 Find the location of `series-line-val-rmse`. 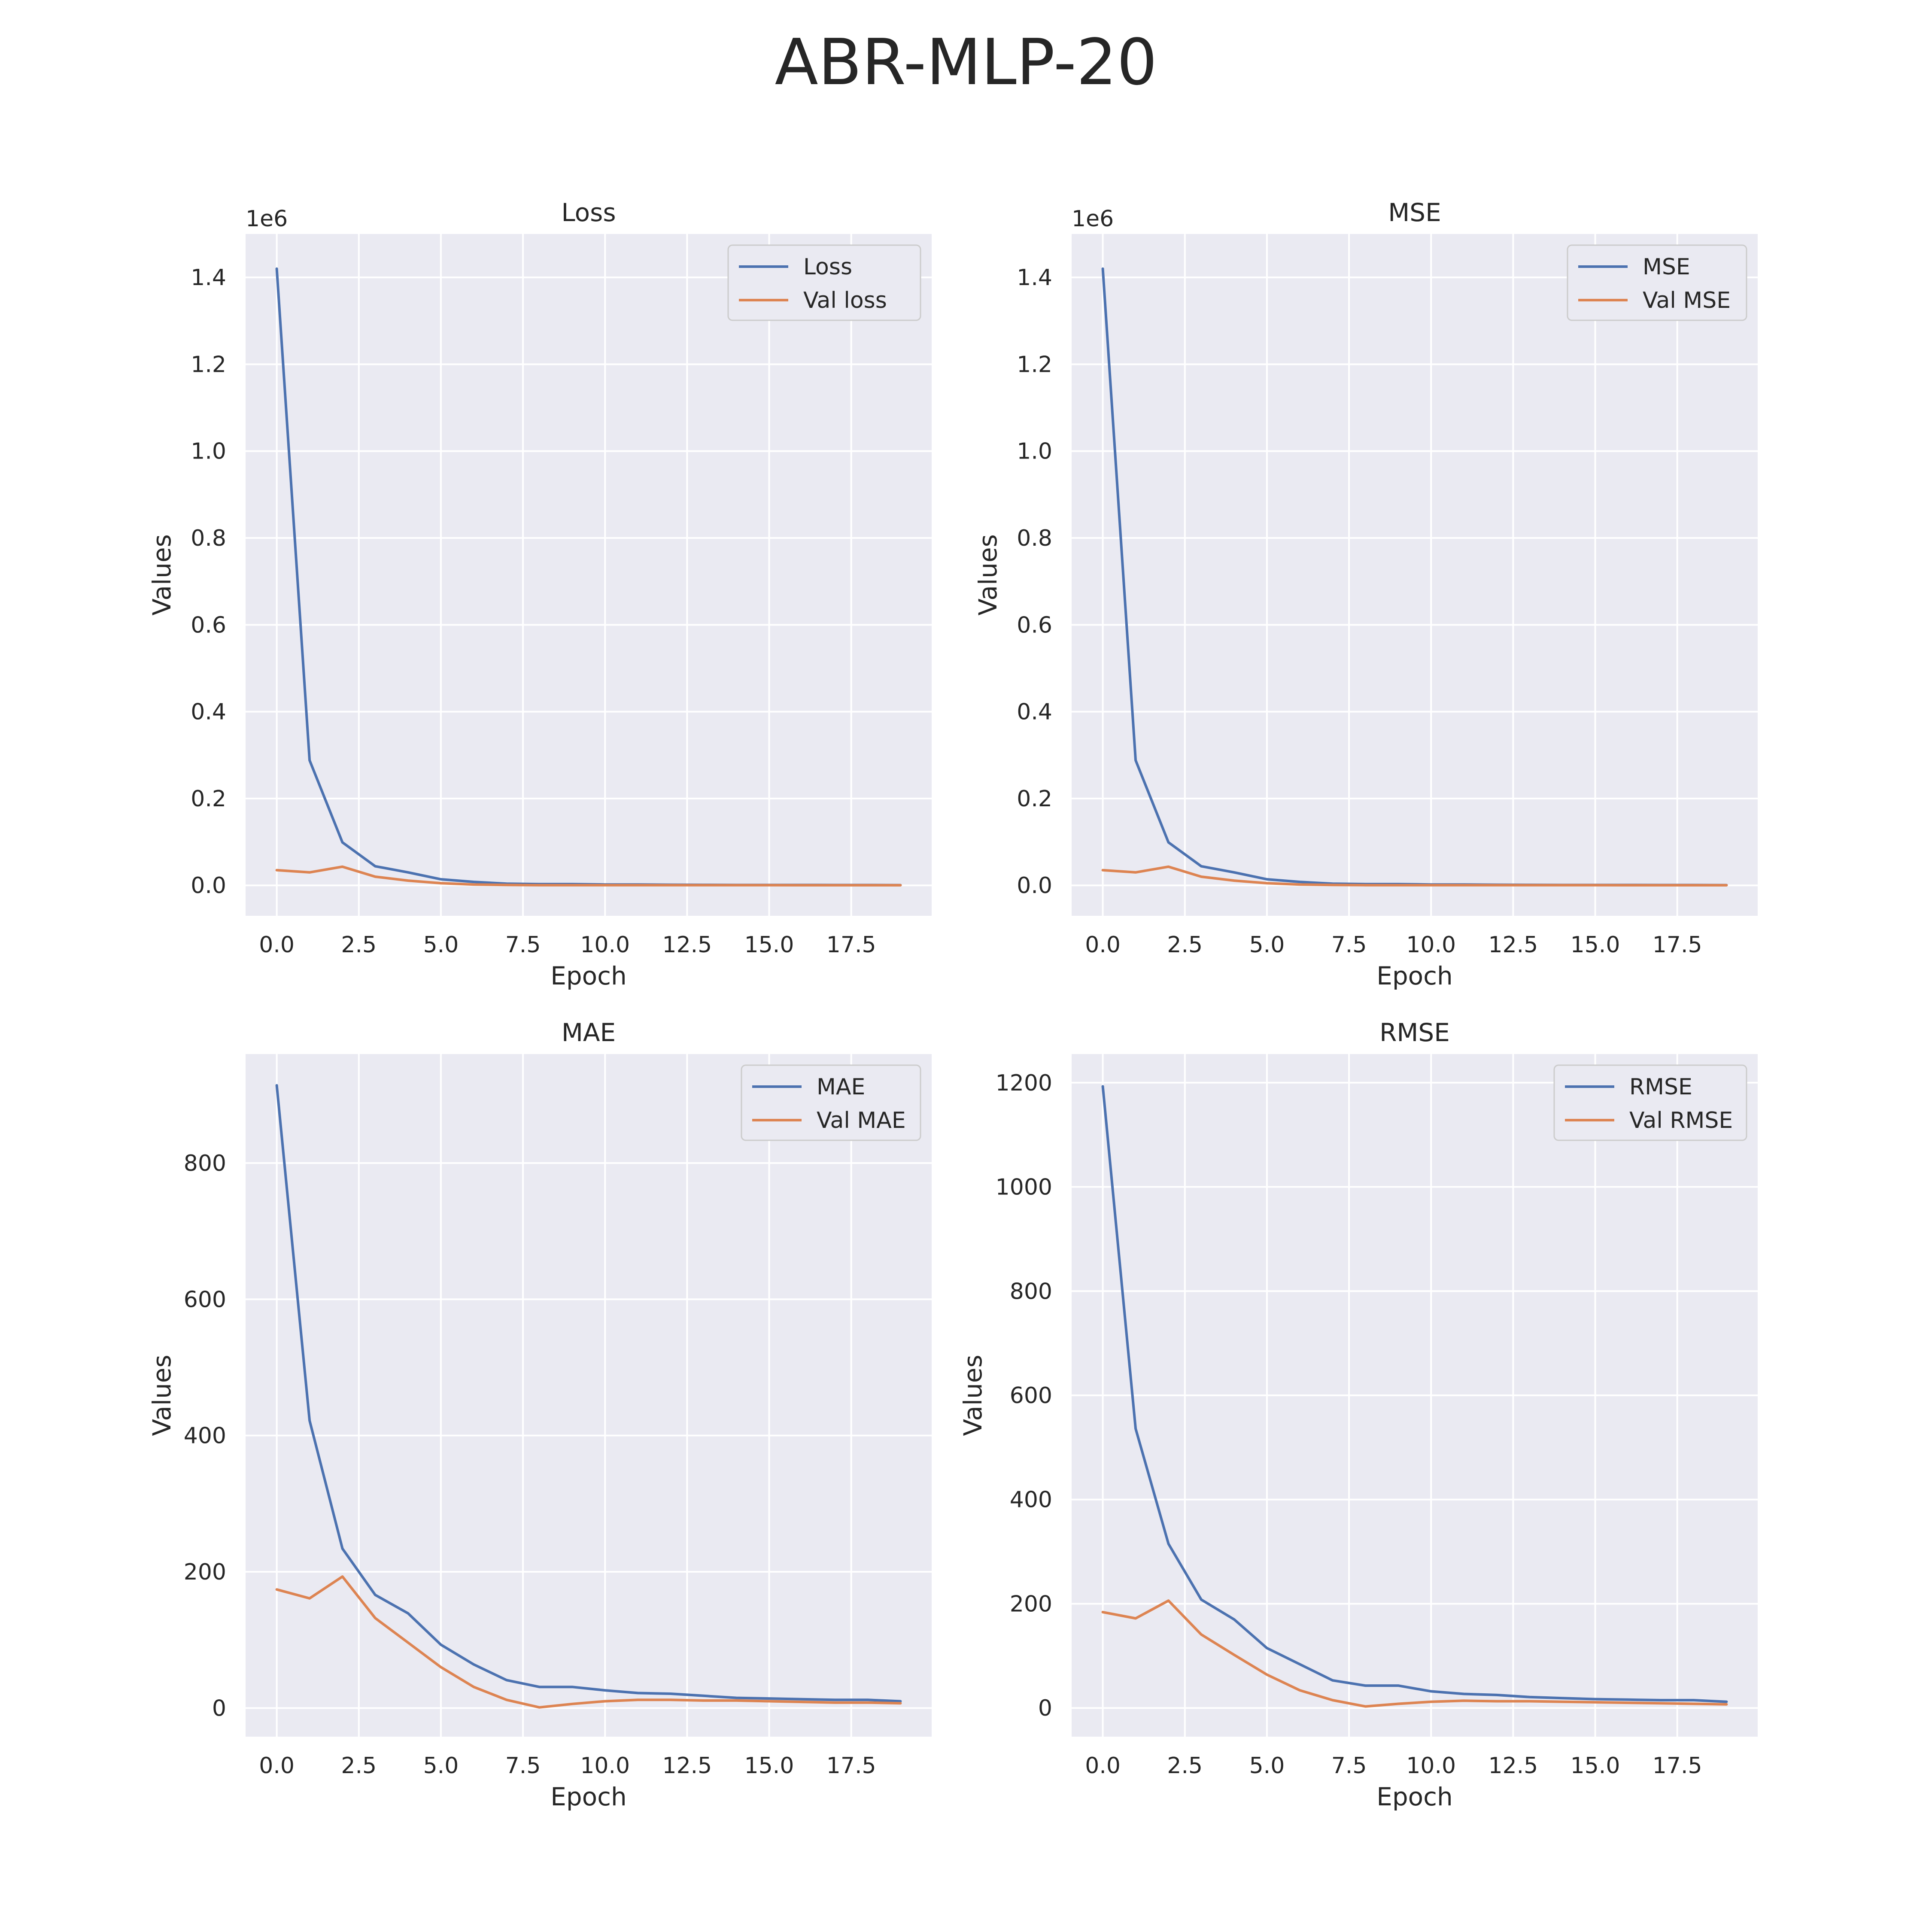

series-line-val-rmse is located at coordinates (1415, 1653).